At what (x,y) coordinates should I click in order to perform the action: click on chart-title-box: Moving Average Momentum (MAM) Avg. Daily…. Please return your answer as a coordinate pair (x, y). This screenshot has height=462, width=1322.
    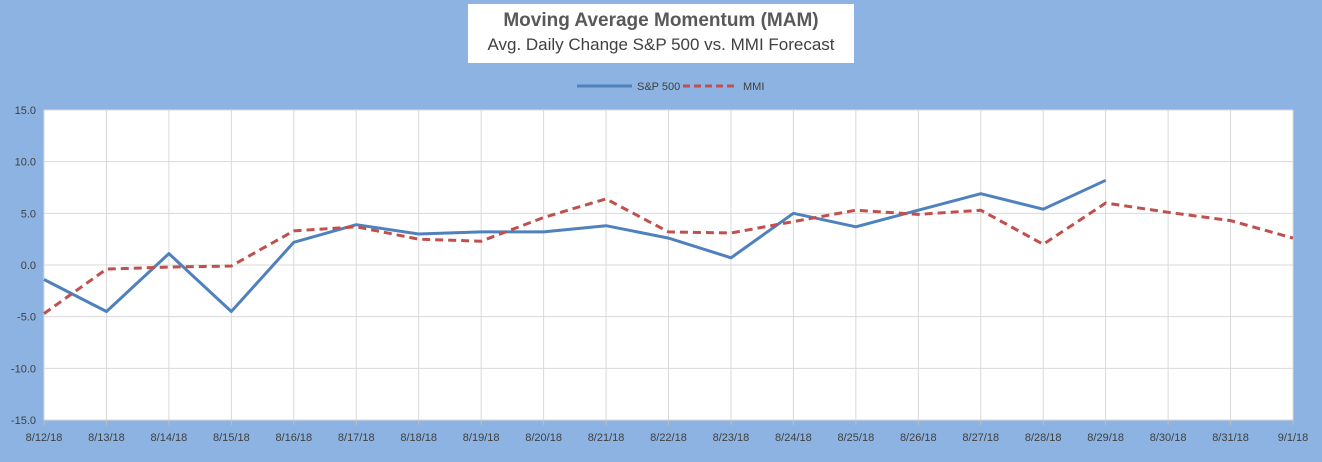
    Looking at the image, I should click on (661, 33).